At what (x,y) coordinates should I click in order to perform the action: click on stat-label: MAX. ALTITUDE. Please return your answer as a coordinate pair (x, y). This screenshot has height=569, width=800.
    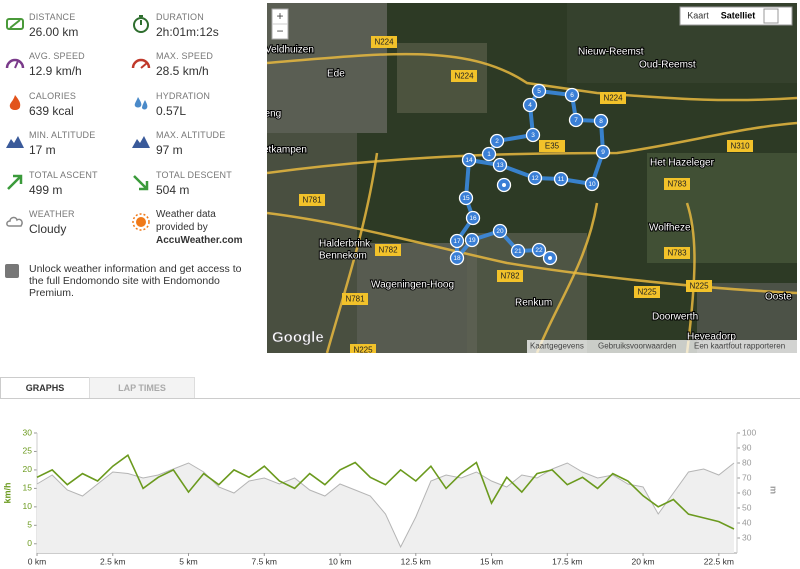
    Looking at the image, I should click on (191, 135).